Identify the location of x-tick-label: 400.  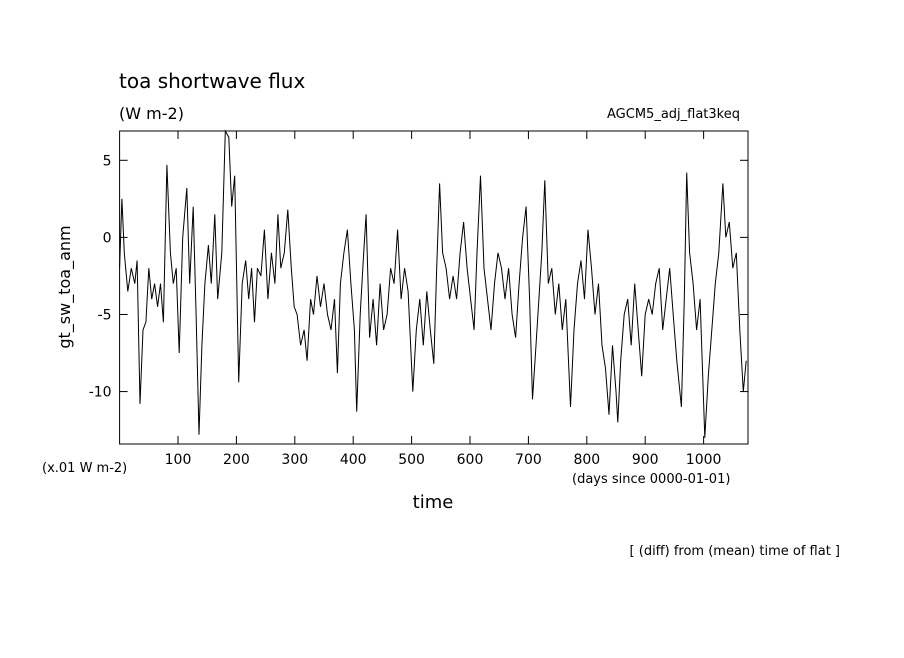
(353, 460).